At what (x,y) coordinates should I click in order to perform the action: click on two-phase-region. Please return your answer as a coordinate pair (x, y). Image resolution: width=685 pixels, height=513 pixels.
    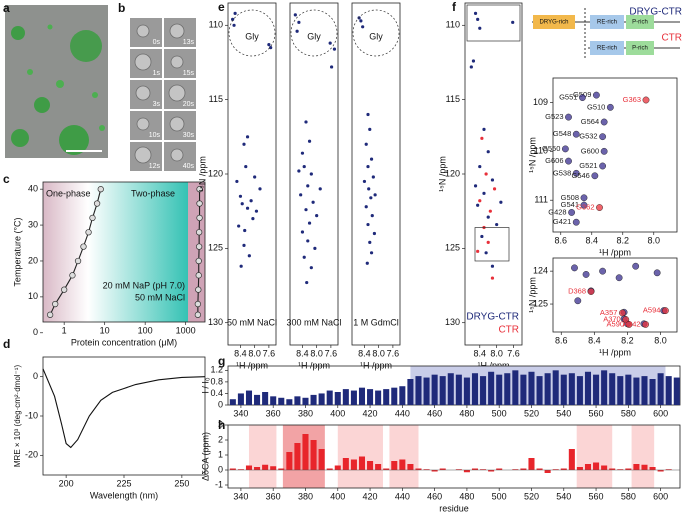
    Looking at the image, I should click on (138, 252).